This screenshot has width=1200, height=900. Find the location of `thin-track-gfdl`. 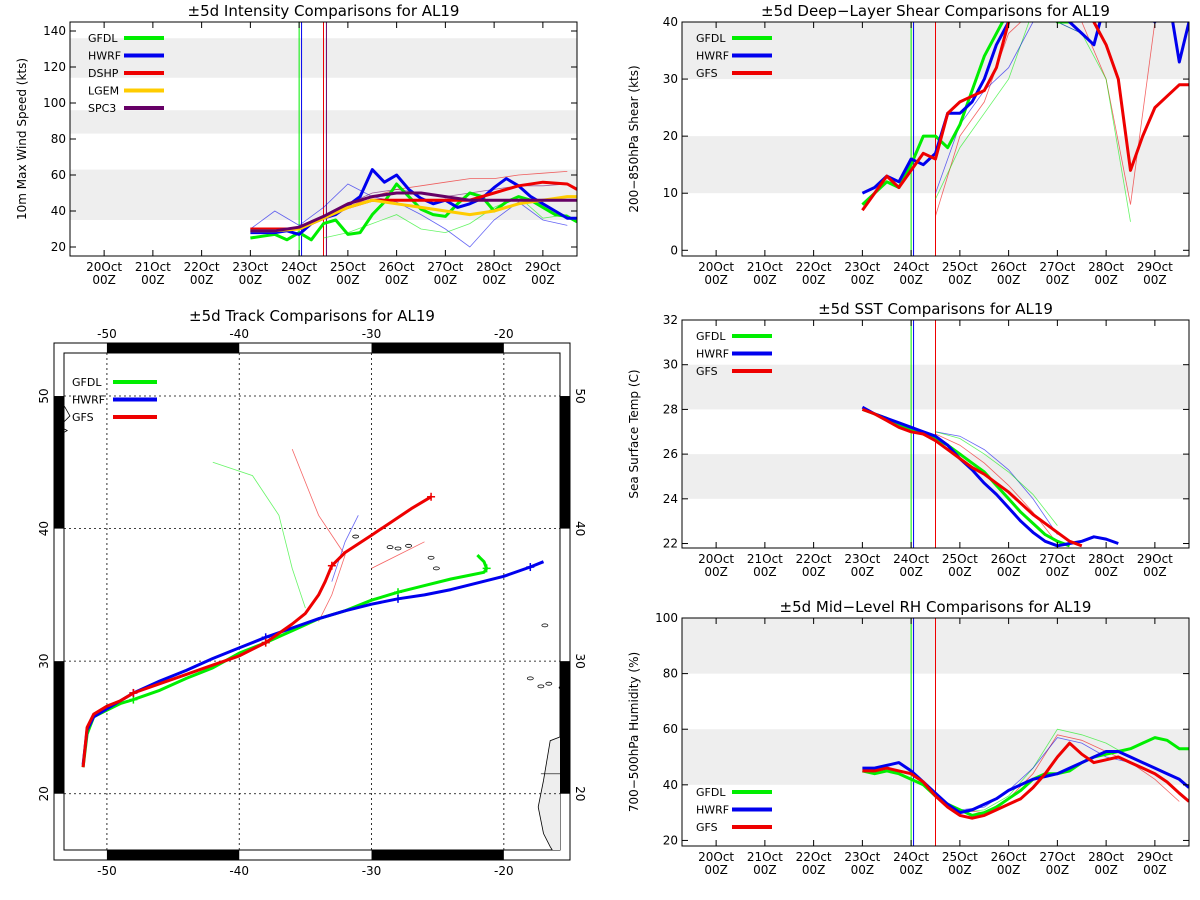

thin-track-gfdl is located at coordinates (259, 535).